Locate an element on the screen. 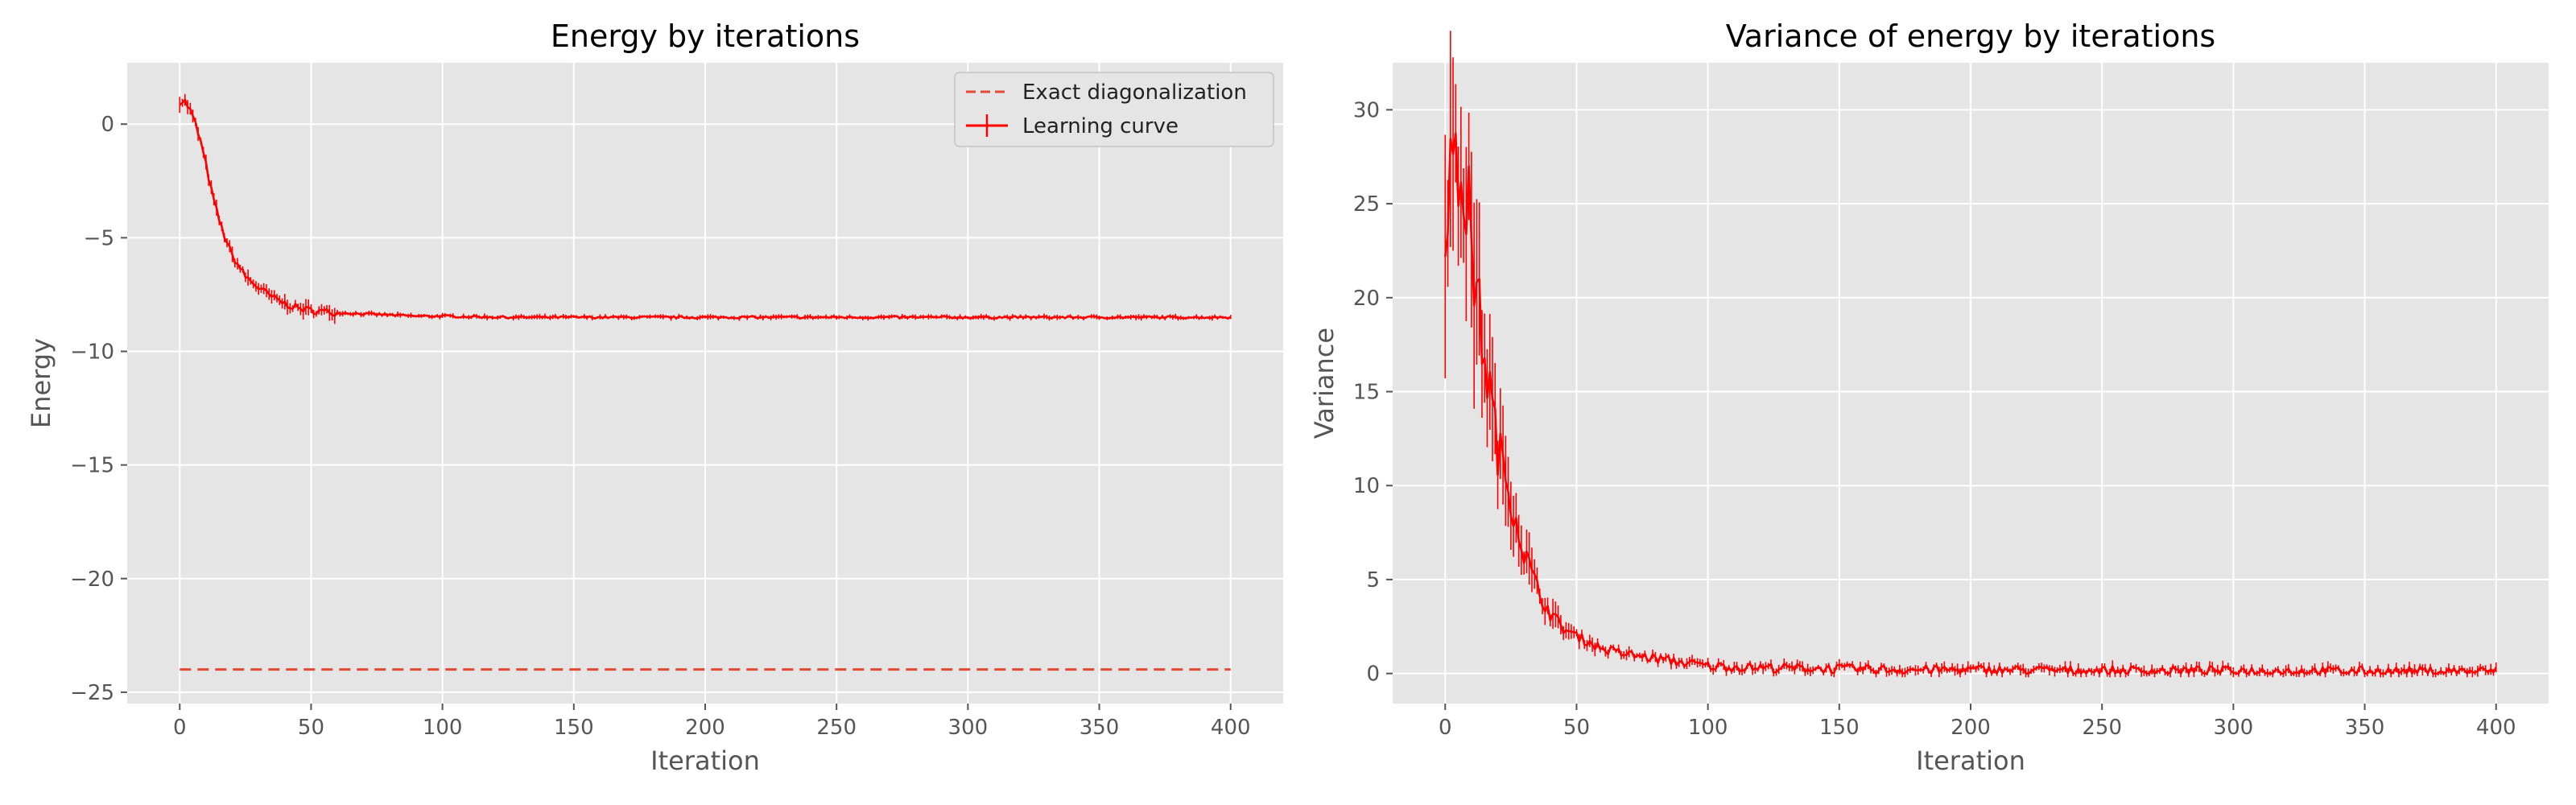 The width and height of the screenshot is (2576, 805). y-tick-label: −10 is located at coordinates (92, 352).